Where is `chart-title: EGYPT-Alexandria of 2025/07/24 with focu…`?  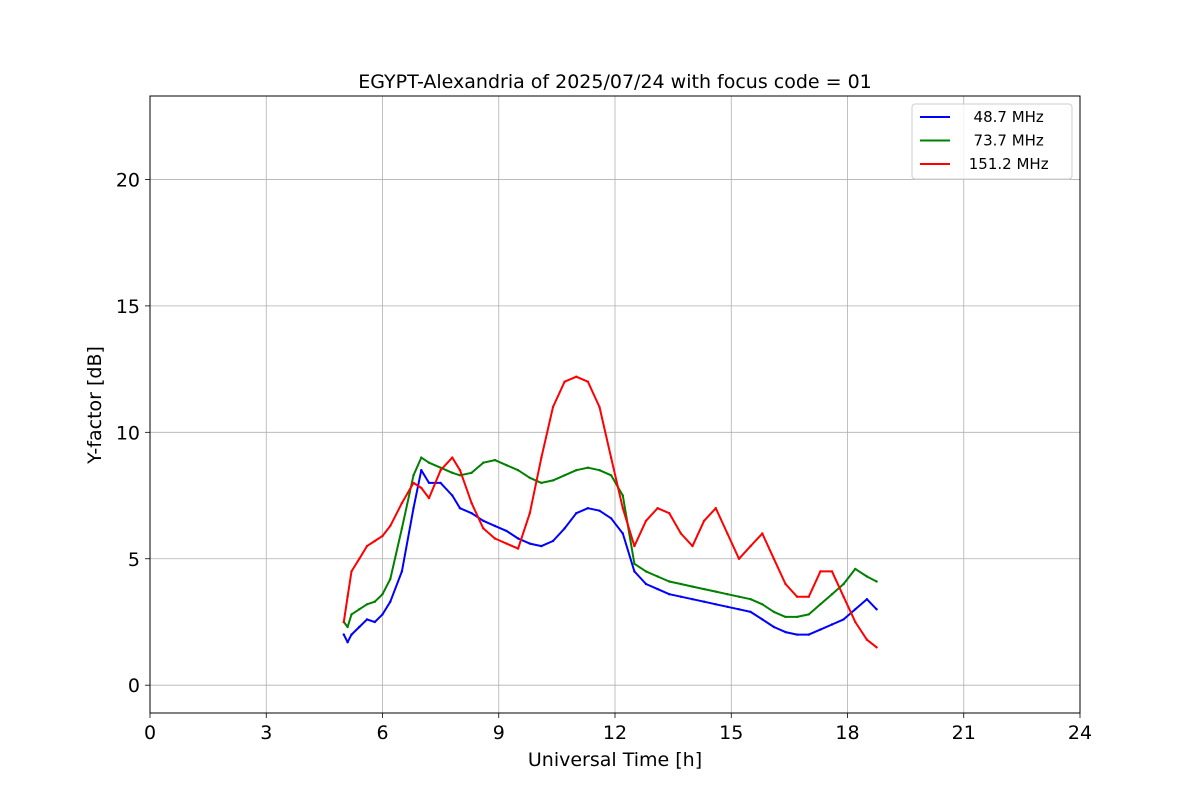
chart-title: EGYPT-Alexandria of 2025/07/24 with focu… is located at coordinates (615, 82).